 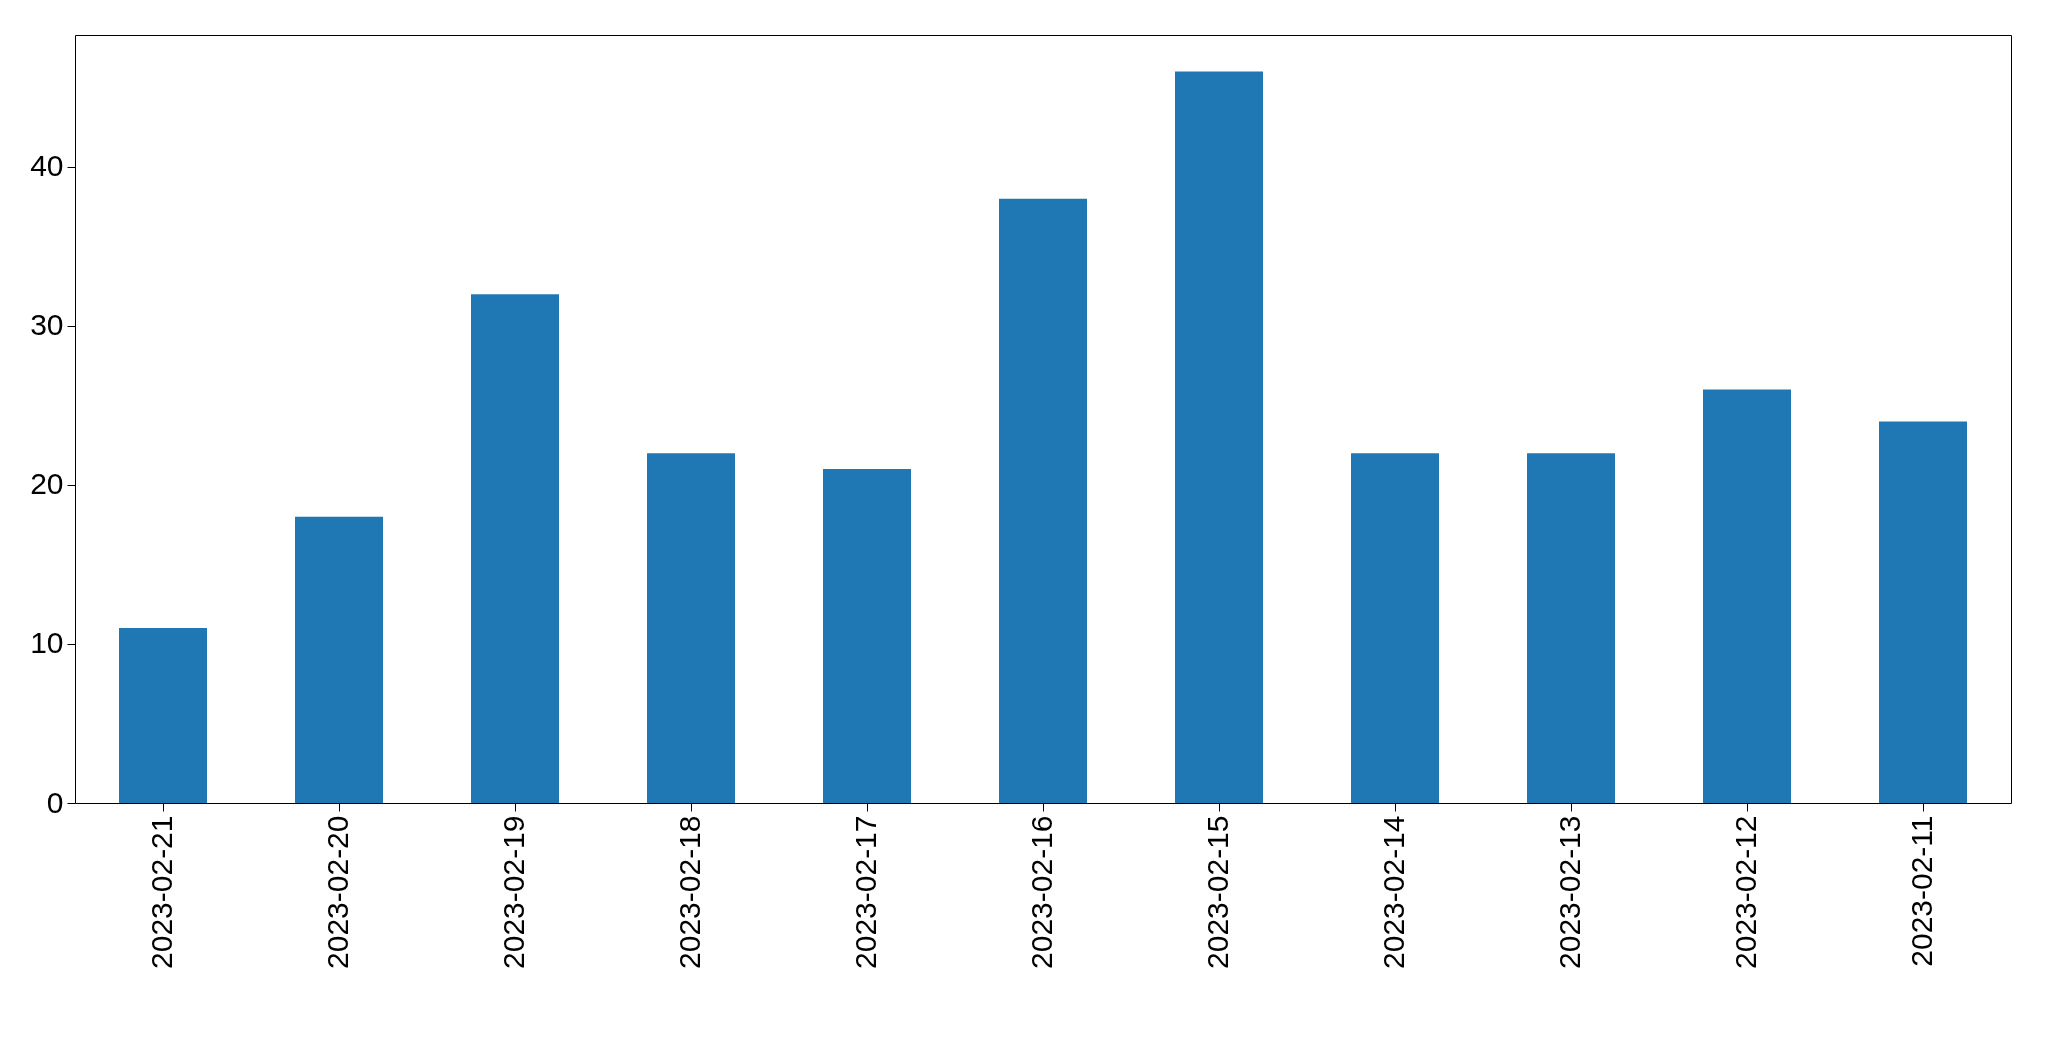 What do you see at coordinates (1041, 892) in the screenshot?
I see `x-tick-label: 2023-02-16` at bounding box center [1041, 892].